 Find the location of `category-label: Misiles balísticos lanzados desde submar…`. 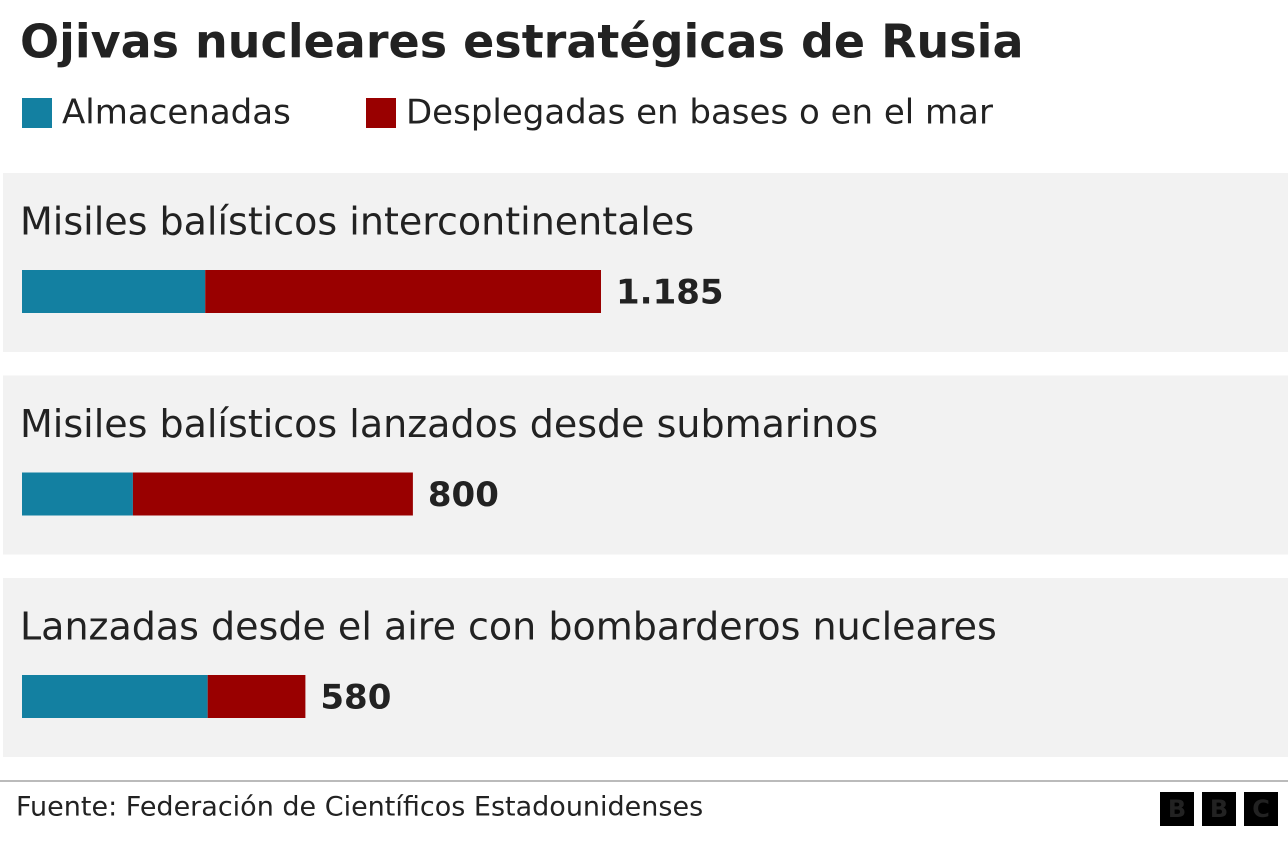

category-label: Misiles balísticos lanzados desde submar… is located at coordinates (449, 424).